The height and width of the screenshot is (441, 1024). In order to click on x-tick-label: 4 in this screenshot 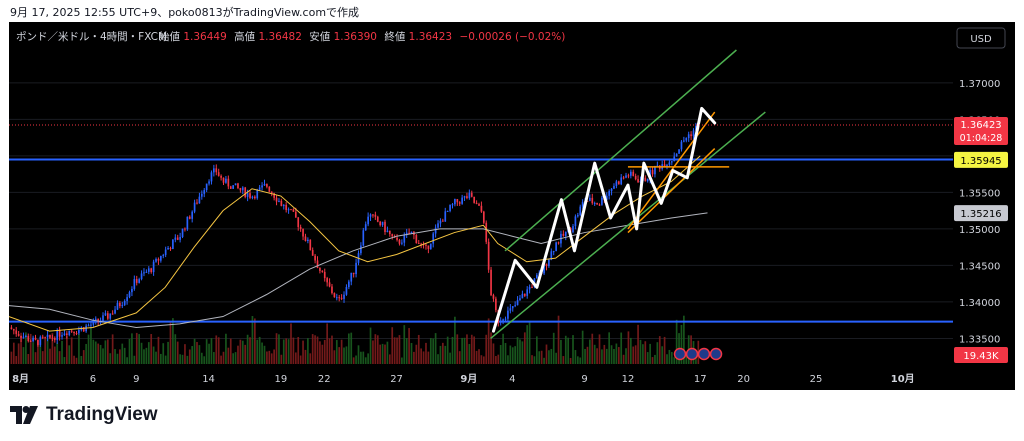, I will do `click(512, 379)`.